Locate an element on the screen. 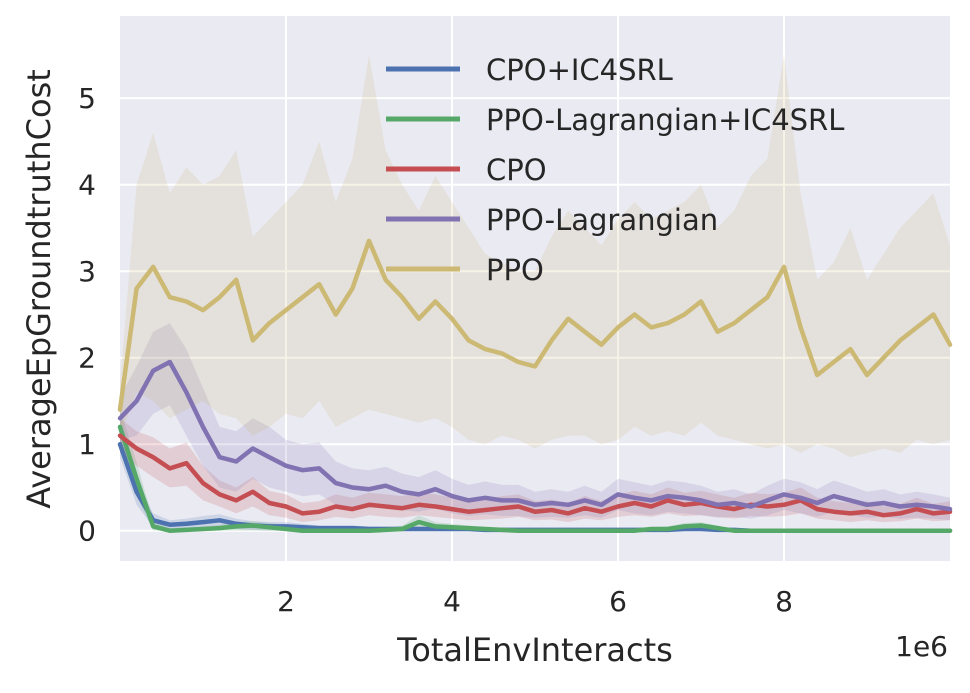 This screenshot has height=693, width=970. x-tick-label-1: 4 is located at coordinates (452, 601).